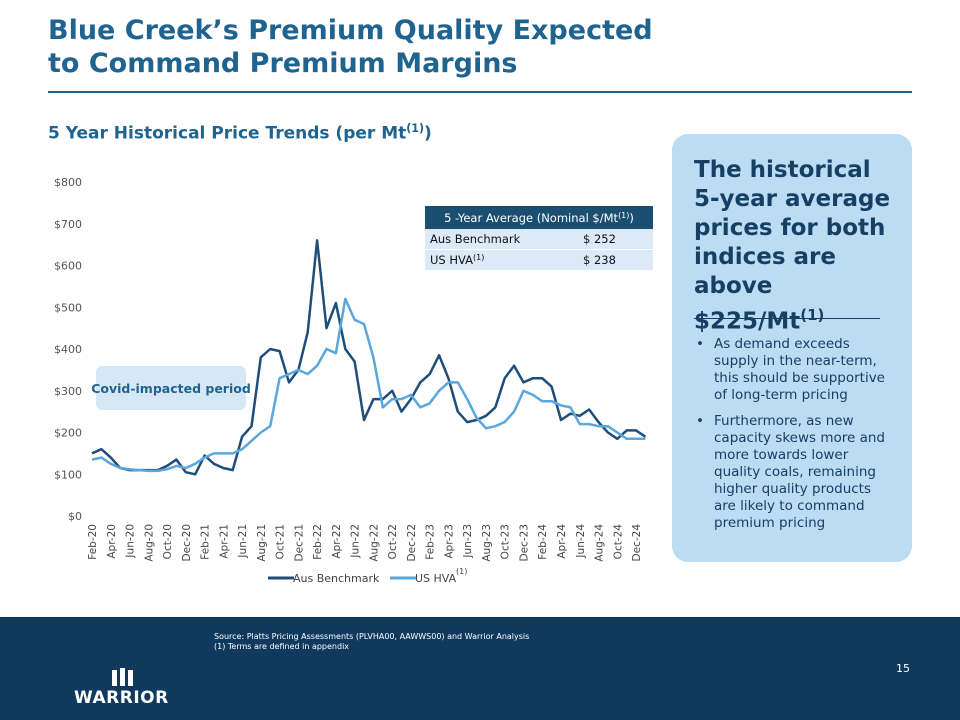 The height and width of the screenshot is (720, 960). I want to click on annotation: Covid-impacted period, so click(171, 388).